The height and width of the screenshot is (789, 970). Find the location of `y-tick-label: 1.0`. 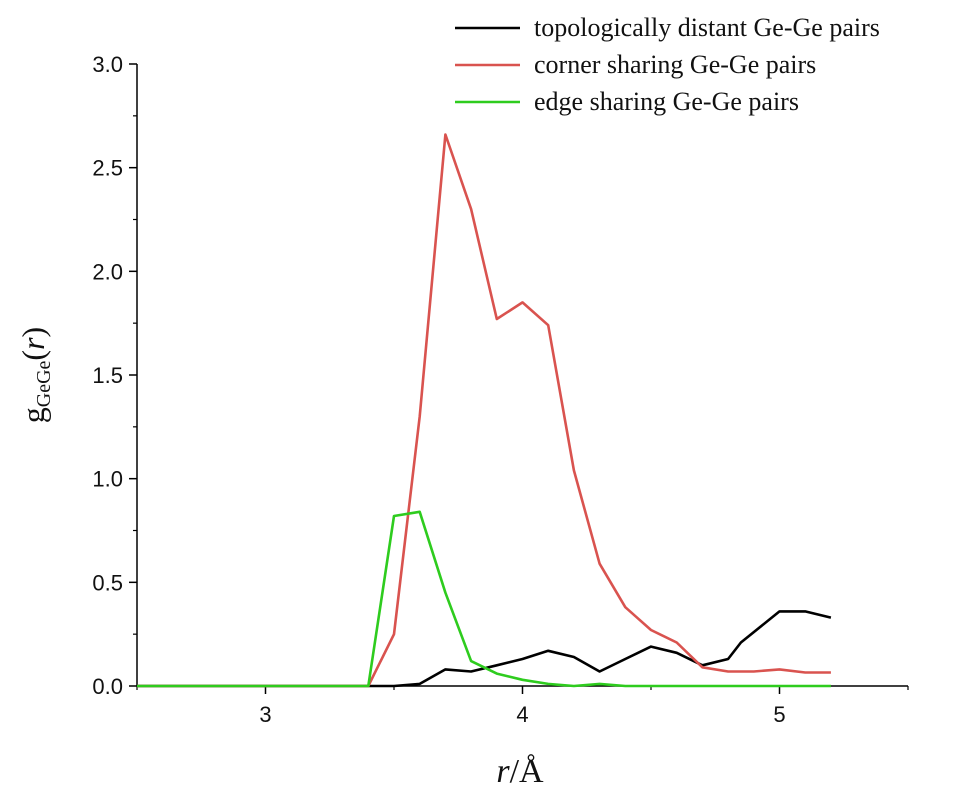

y-tick-label: 1.0 is located at coordinates (107, 479).